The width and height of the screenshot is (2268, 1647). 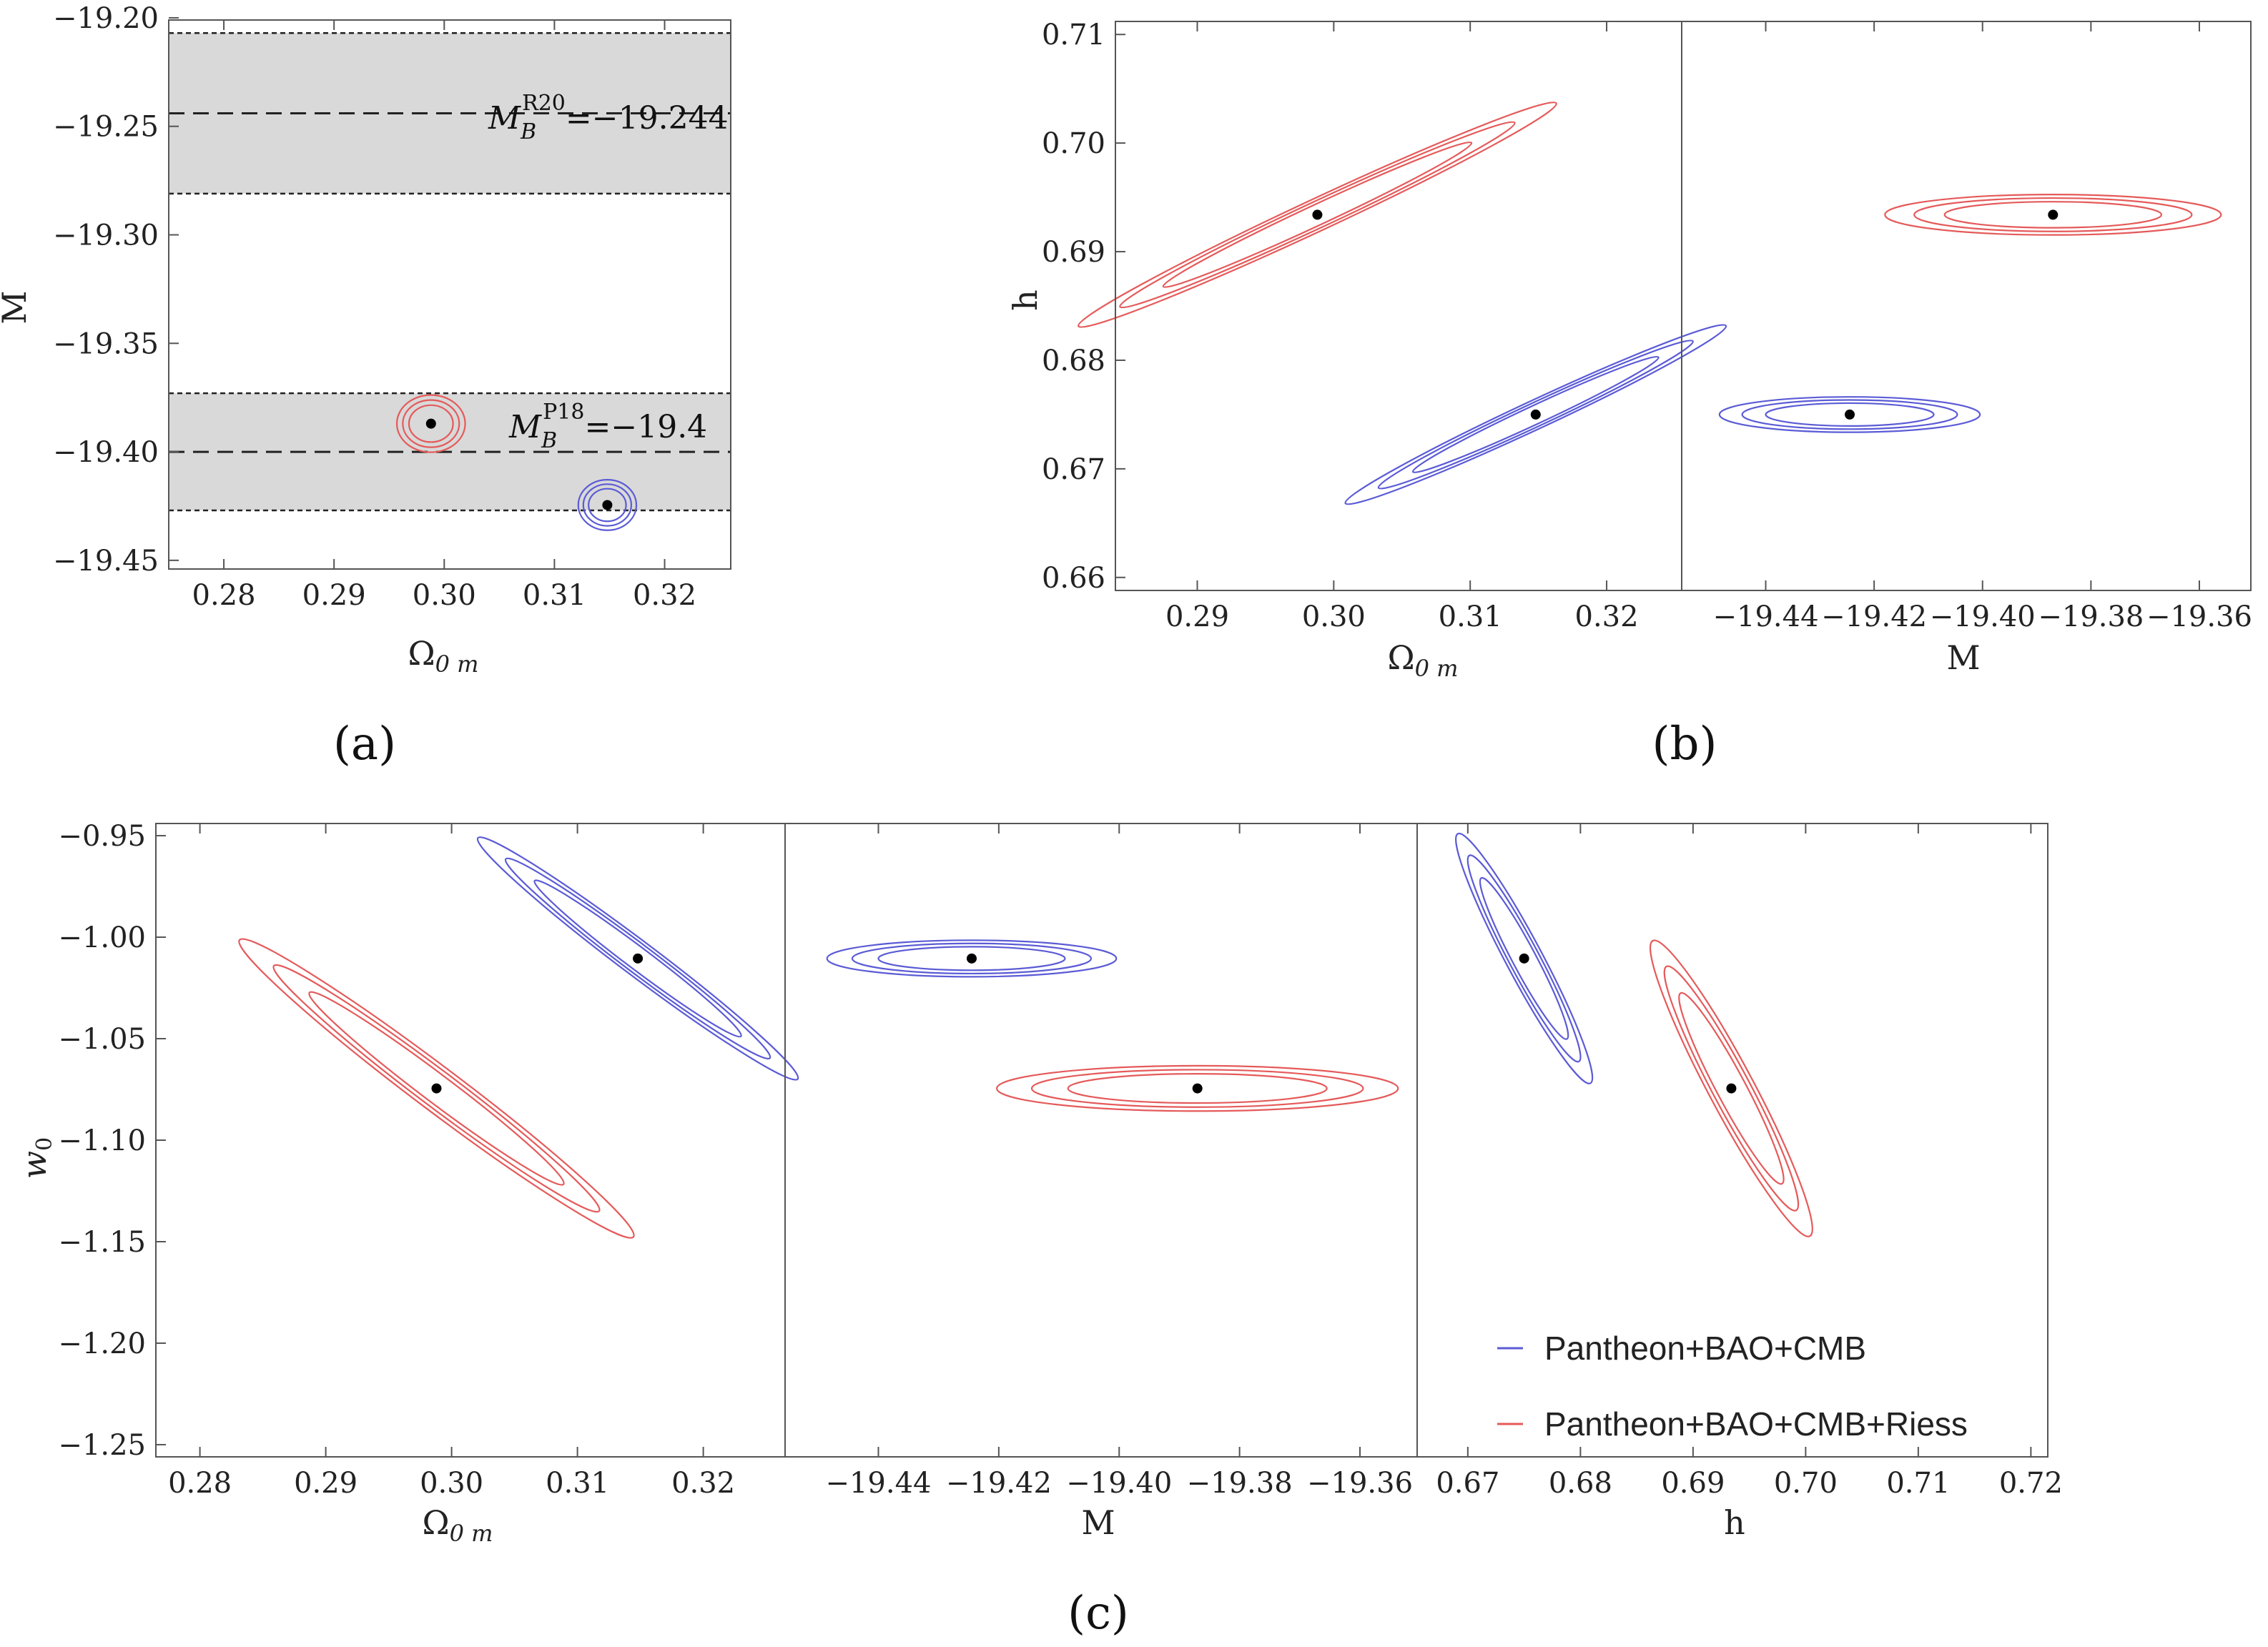 I want to click on contour-a-pantheon-bao-cmb-riess-3sigma, so click(x=430, y=423).